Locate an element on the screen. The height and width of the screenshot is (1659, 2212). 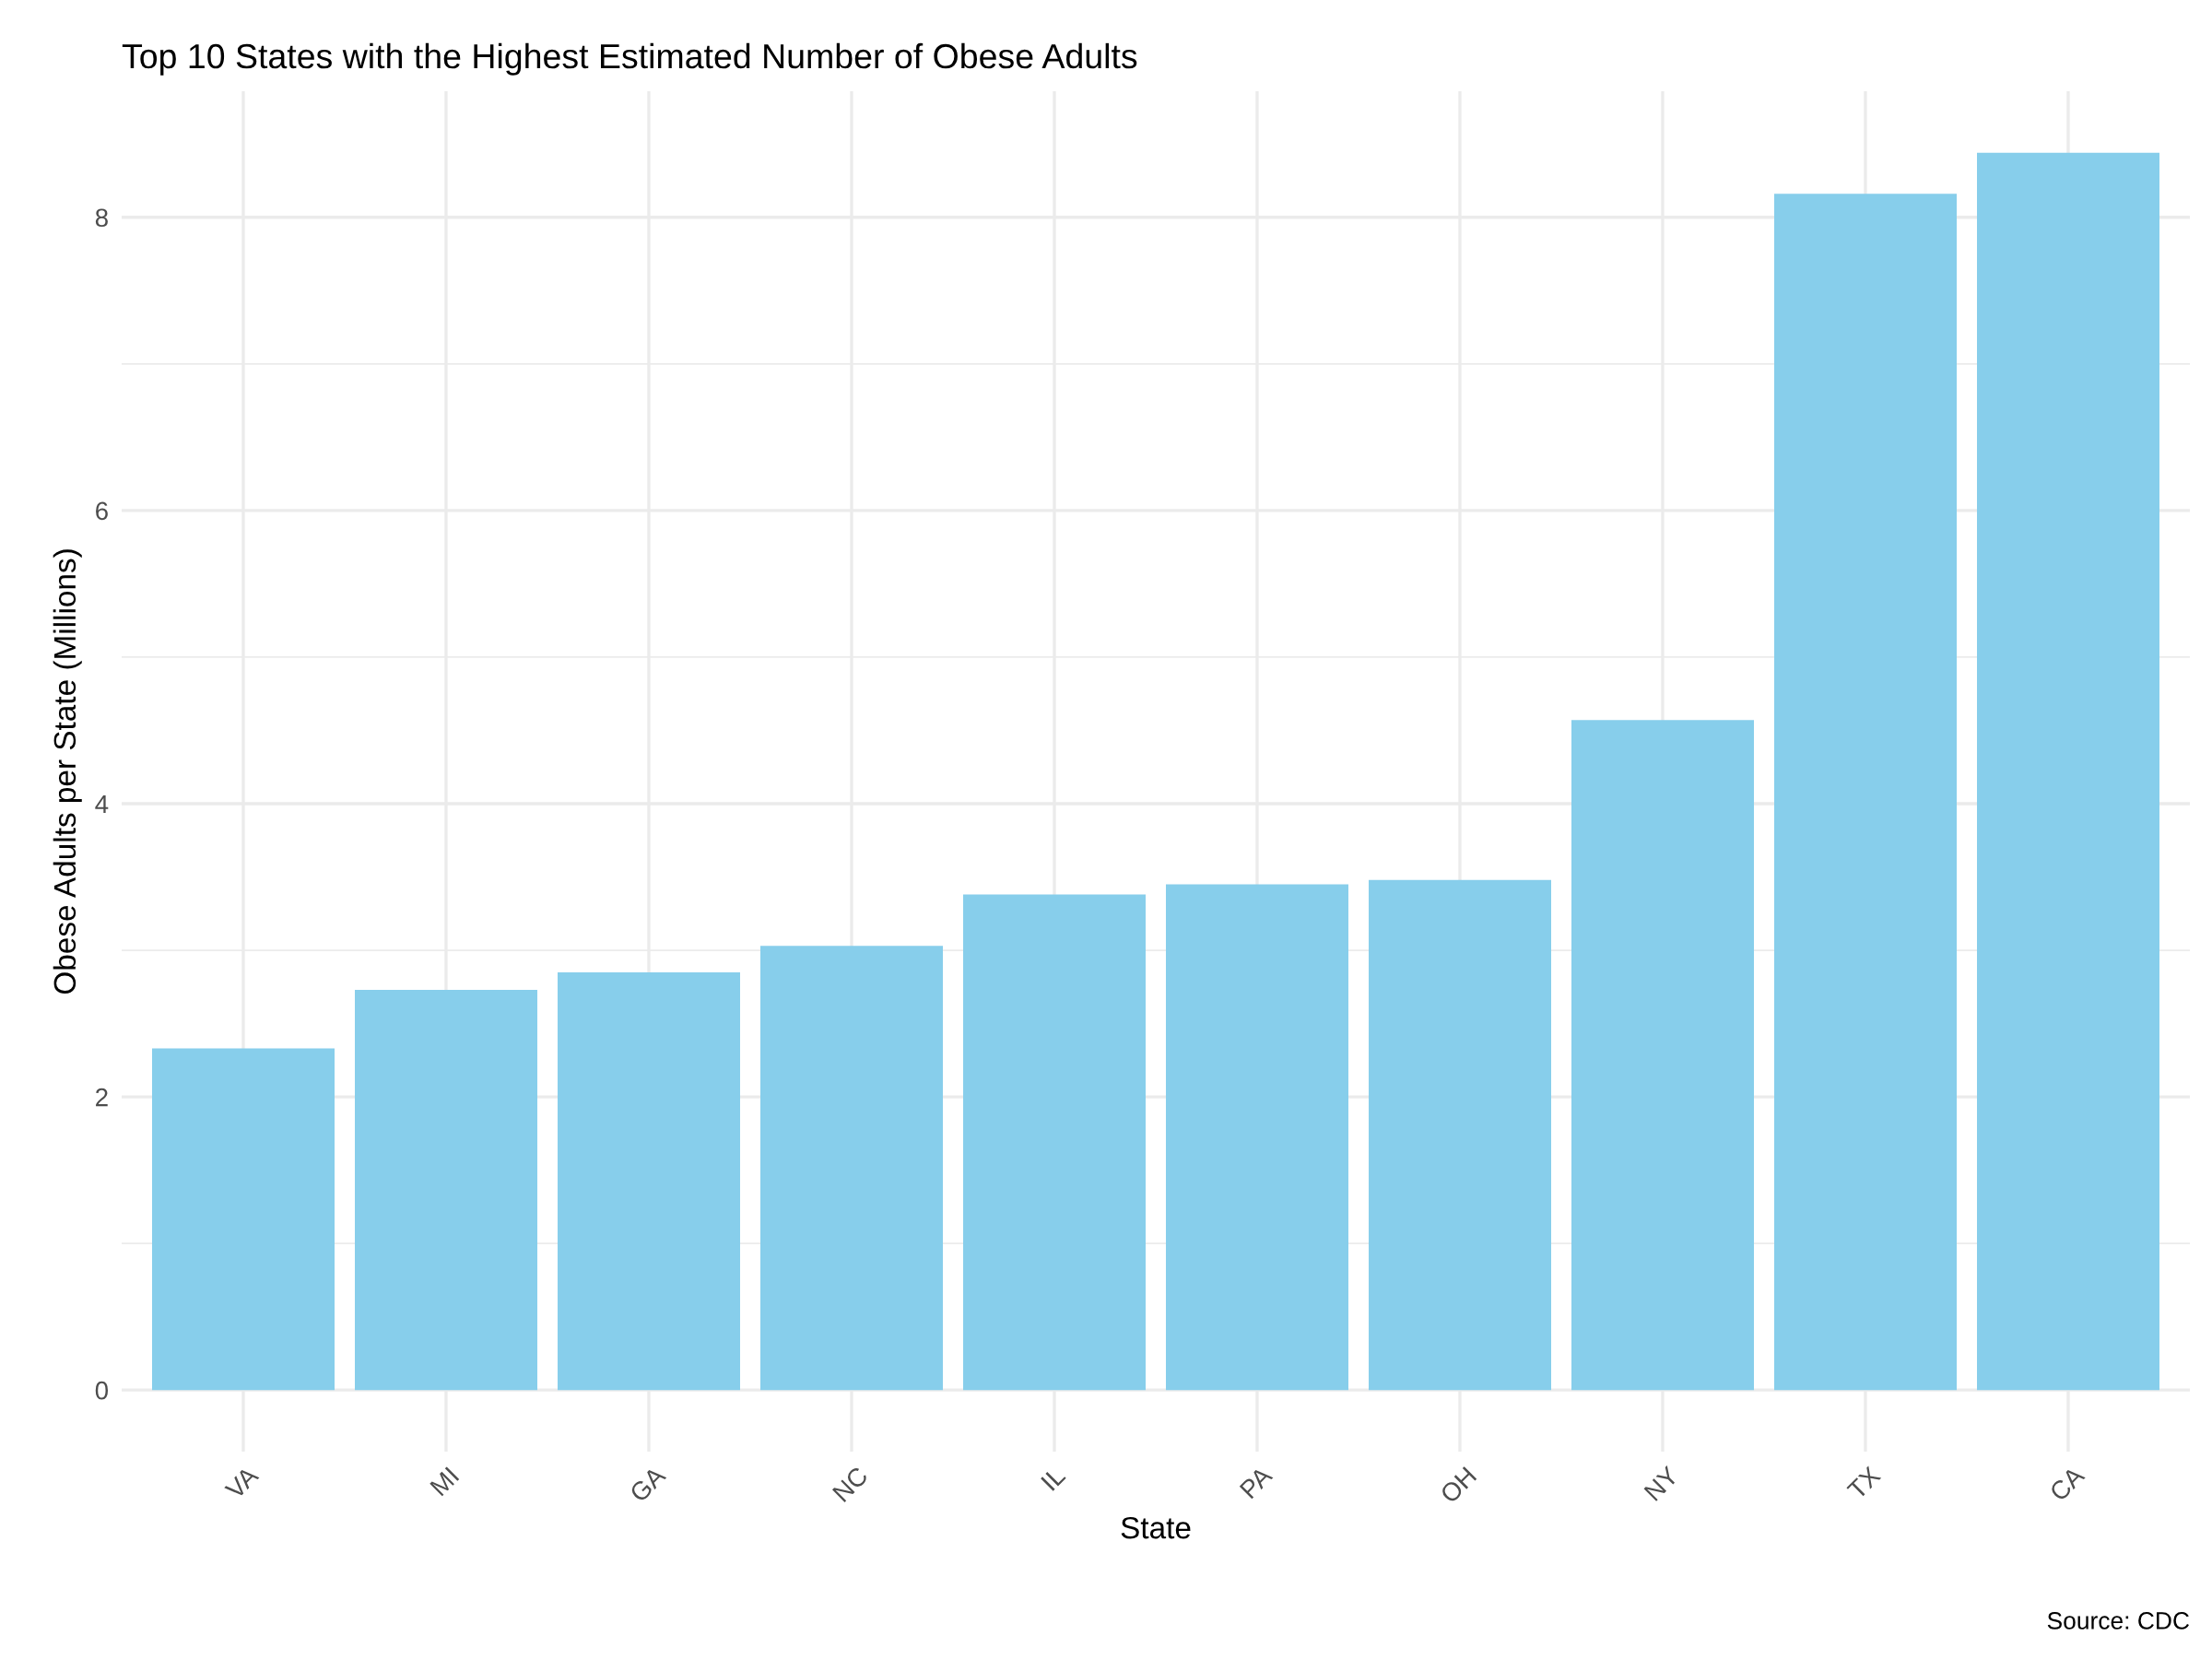
y-tick-label: 6 is located at coordinates (102, 511).